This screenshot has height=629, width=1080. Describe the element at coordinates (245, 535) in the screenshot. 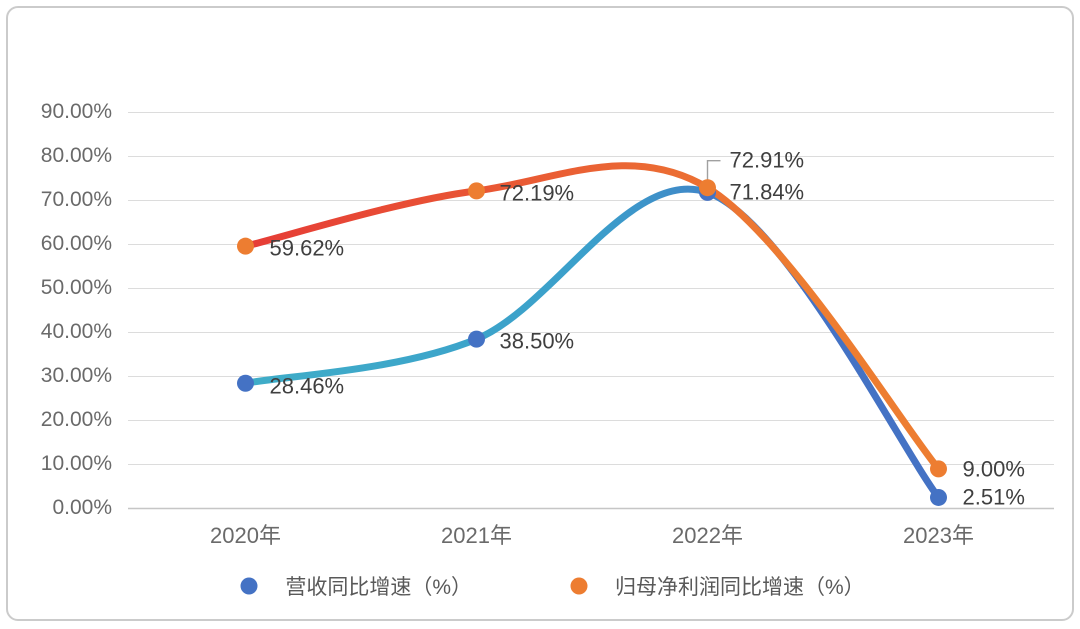

I see `x-tick-label: 2020年` at that location.